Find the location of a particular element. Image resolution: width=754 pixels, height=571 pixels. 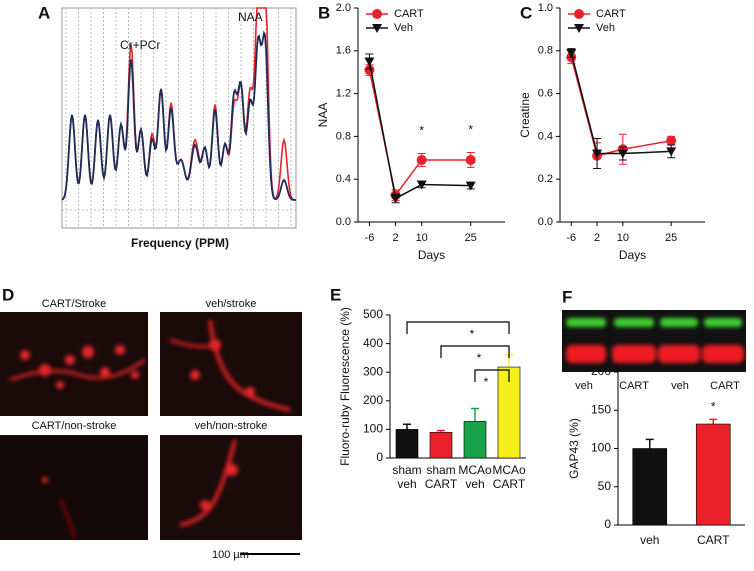

y-tick-label: 0.4 is located at coordinates (545, 136).